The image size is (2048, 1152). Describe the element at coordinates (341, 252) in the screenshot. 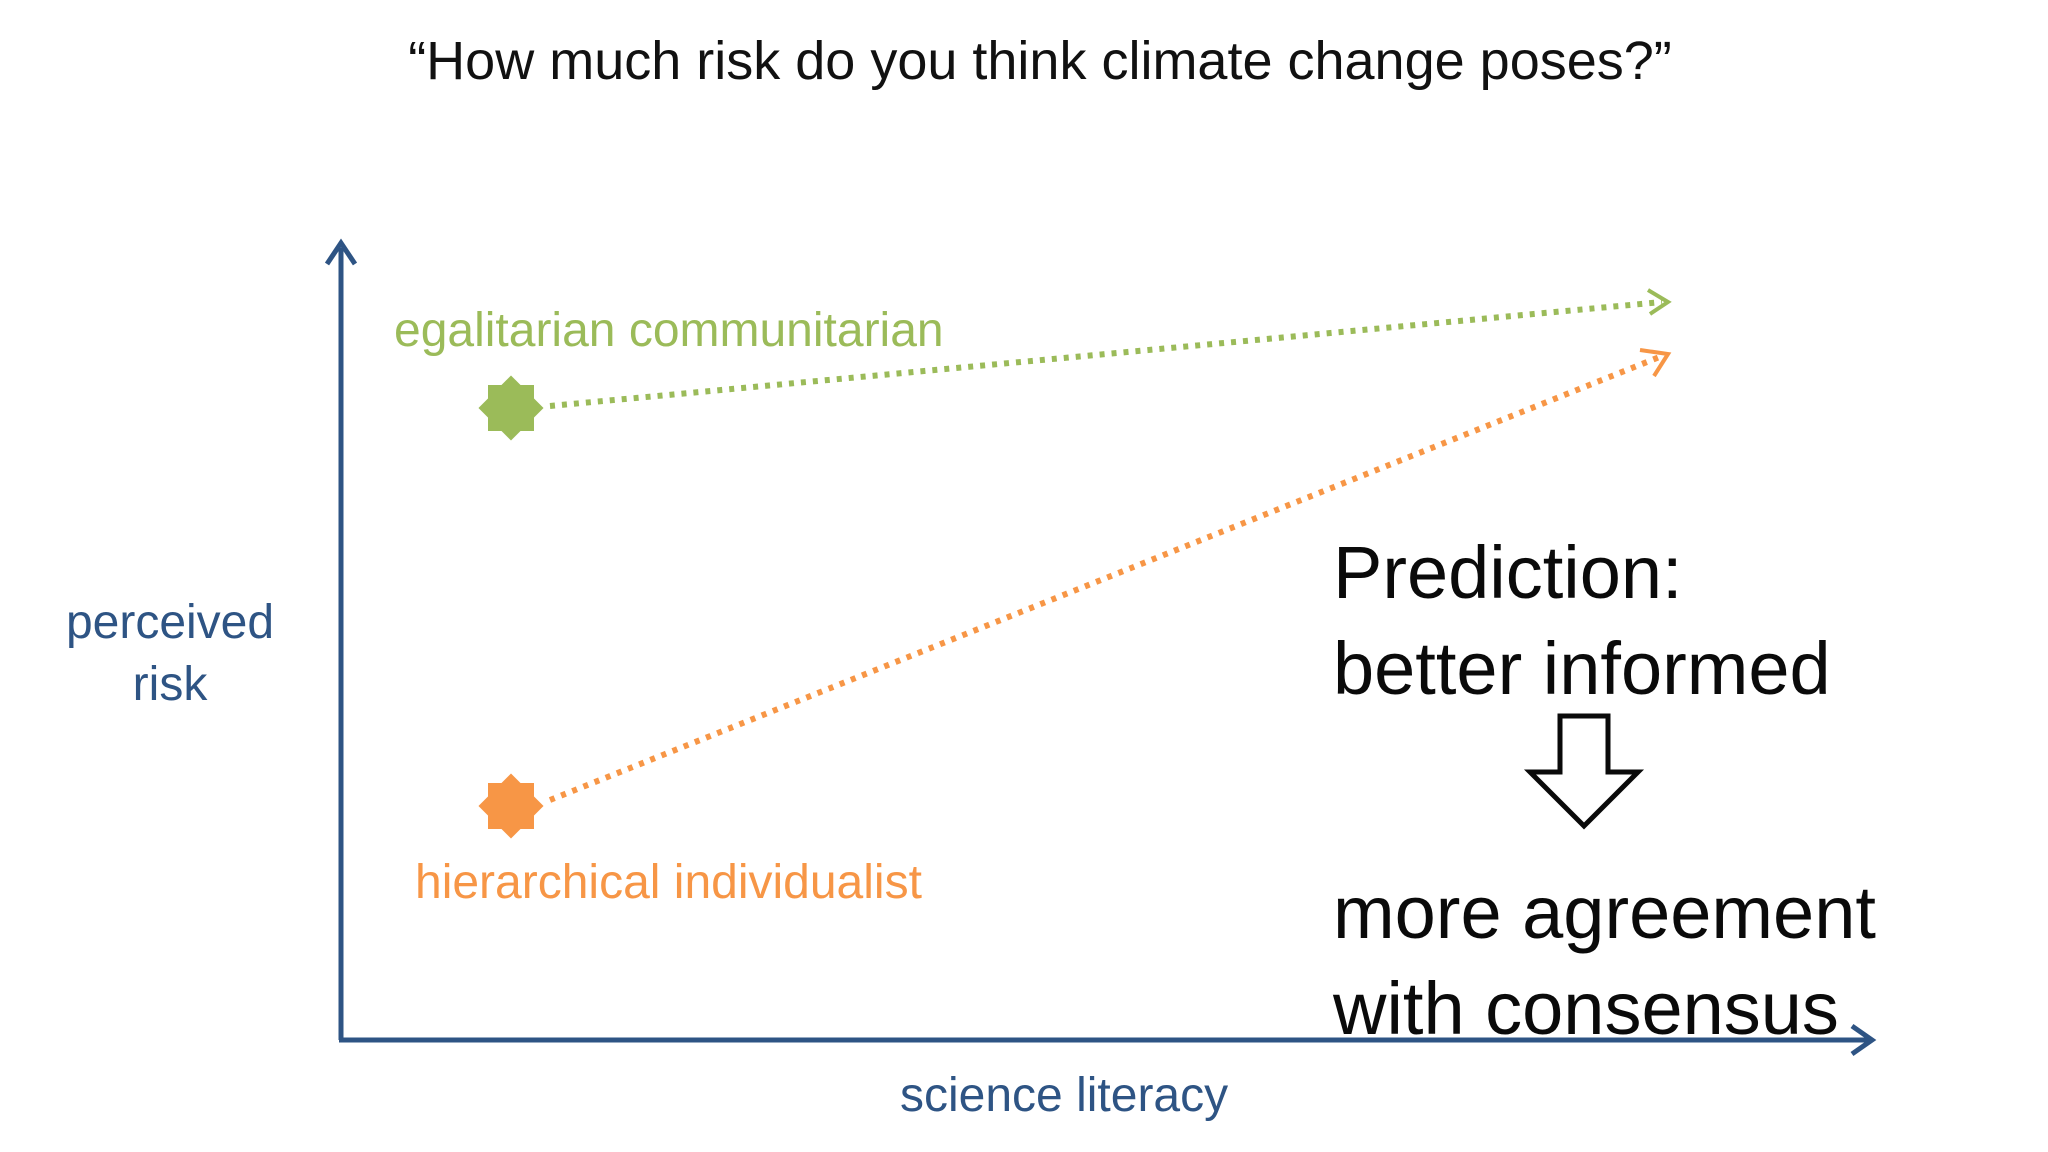

I see `y-axis-arrowhead` at that location.